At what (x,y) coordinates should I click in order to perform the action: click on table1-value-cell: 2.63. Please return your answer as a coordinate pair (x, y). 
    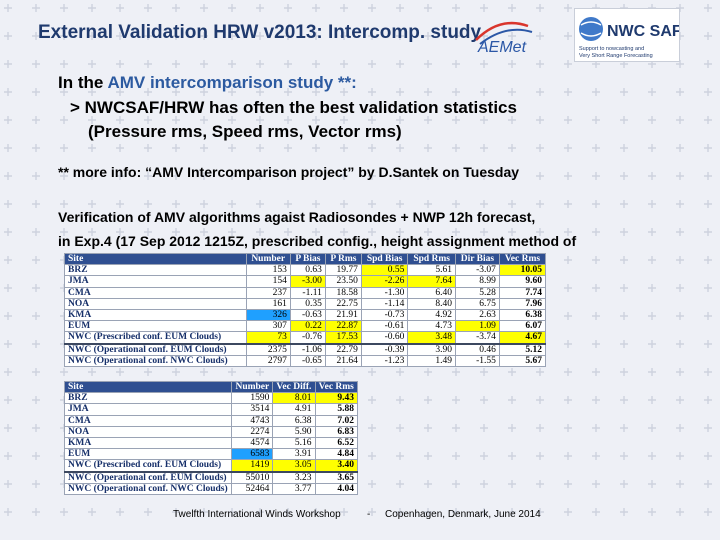
    Looking at the image, I should click on (477, 315).